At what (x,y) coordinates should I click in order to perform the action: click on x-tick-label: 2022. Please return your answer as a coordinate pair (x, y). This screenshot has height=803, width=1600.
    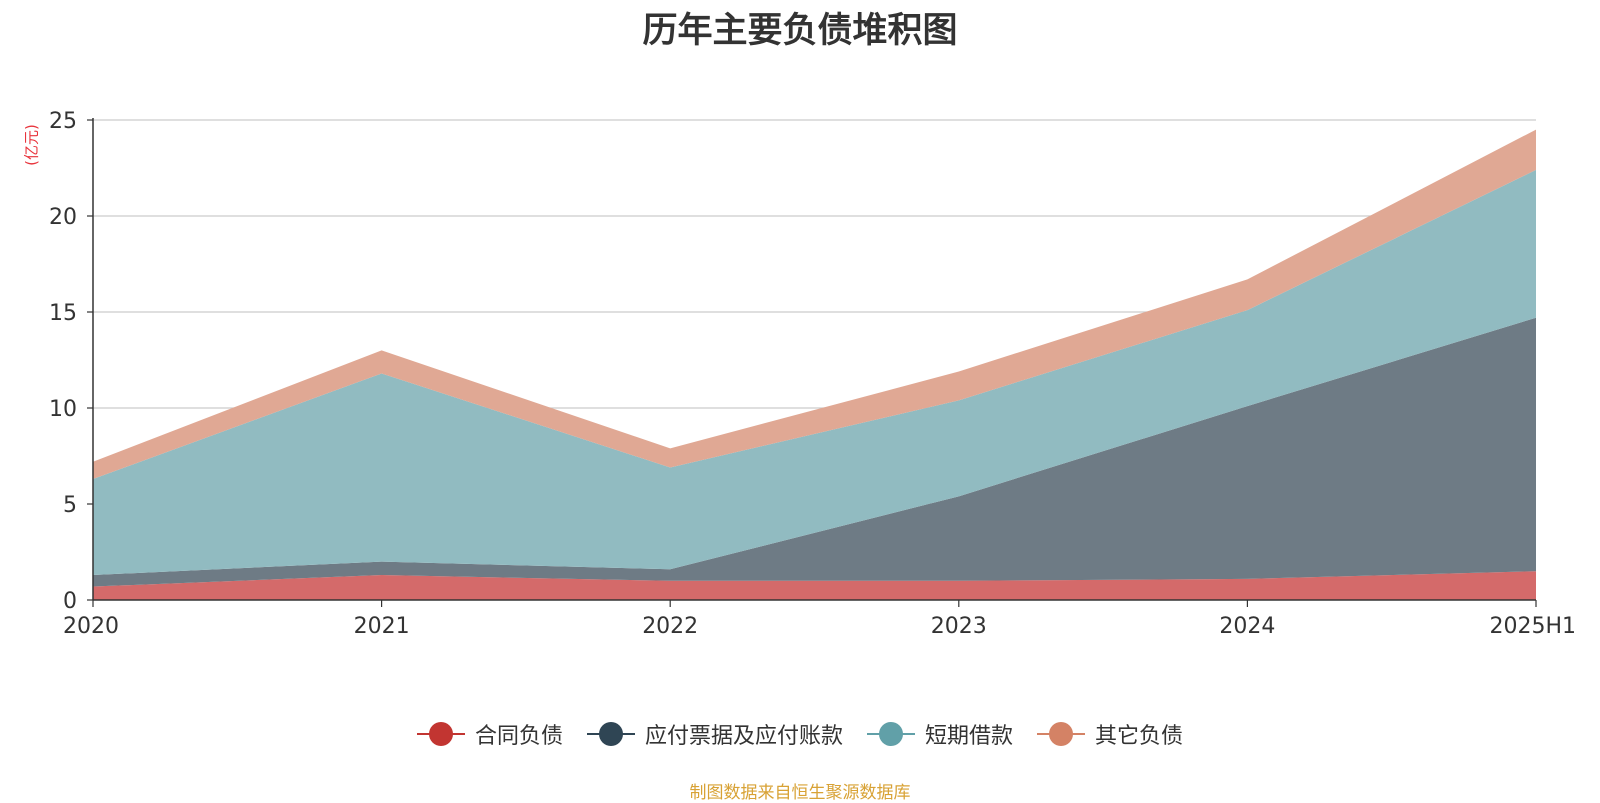
    Looking at the image, I should click on (670, 626).